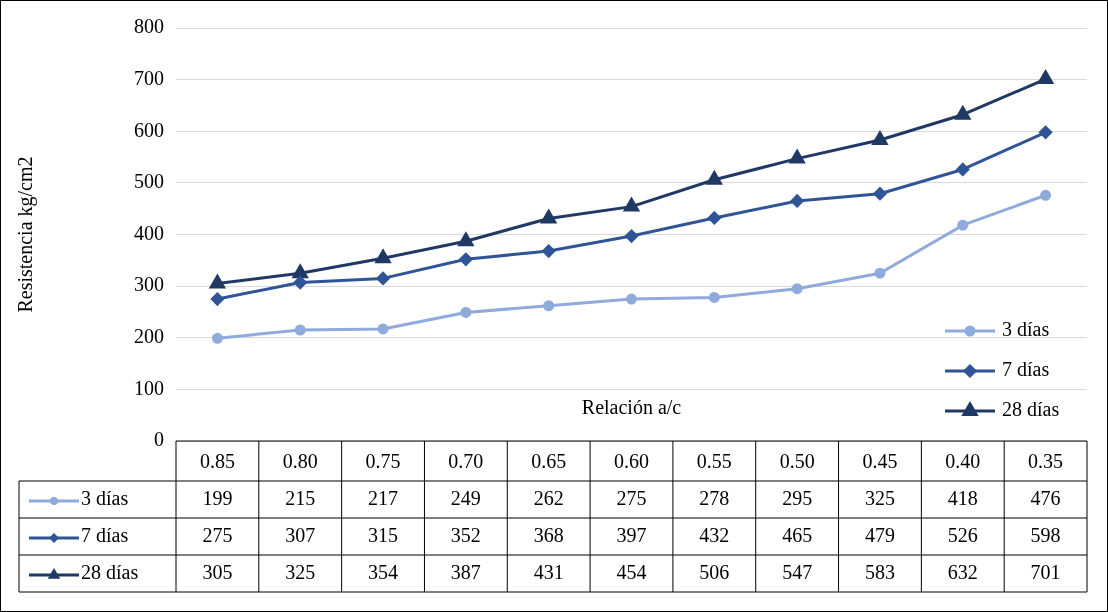 The height and width of the screenshot is (612, 1108). I want to click on y-tick-label: 400, so click(149, 232).